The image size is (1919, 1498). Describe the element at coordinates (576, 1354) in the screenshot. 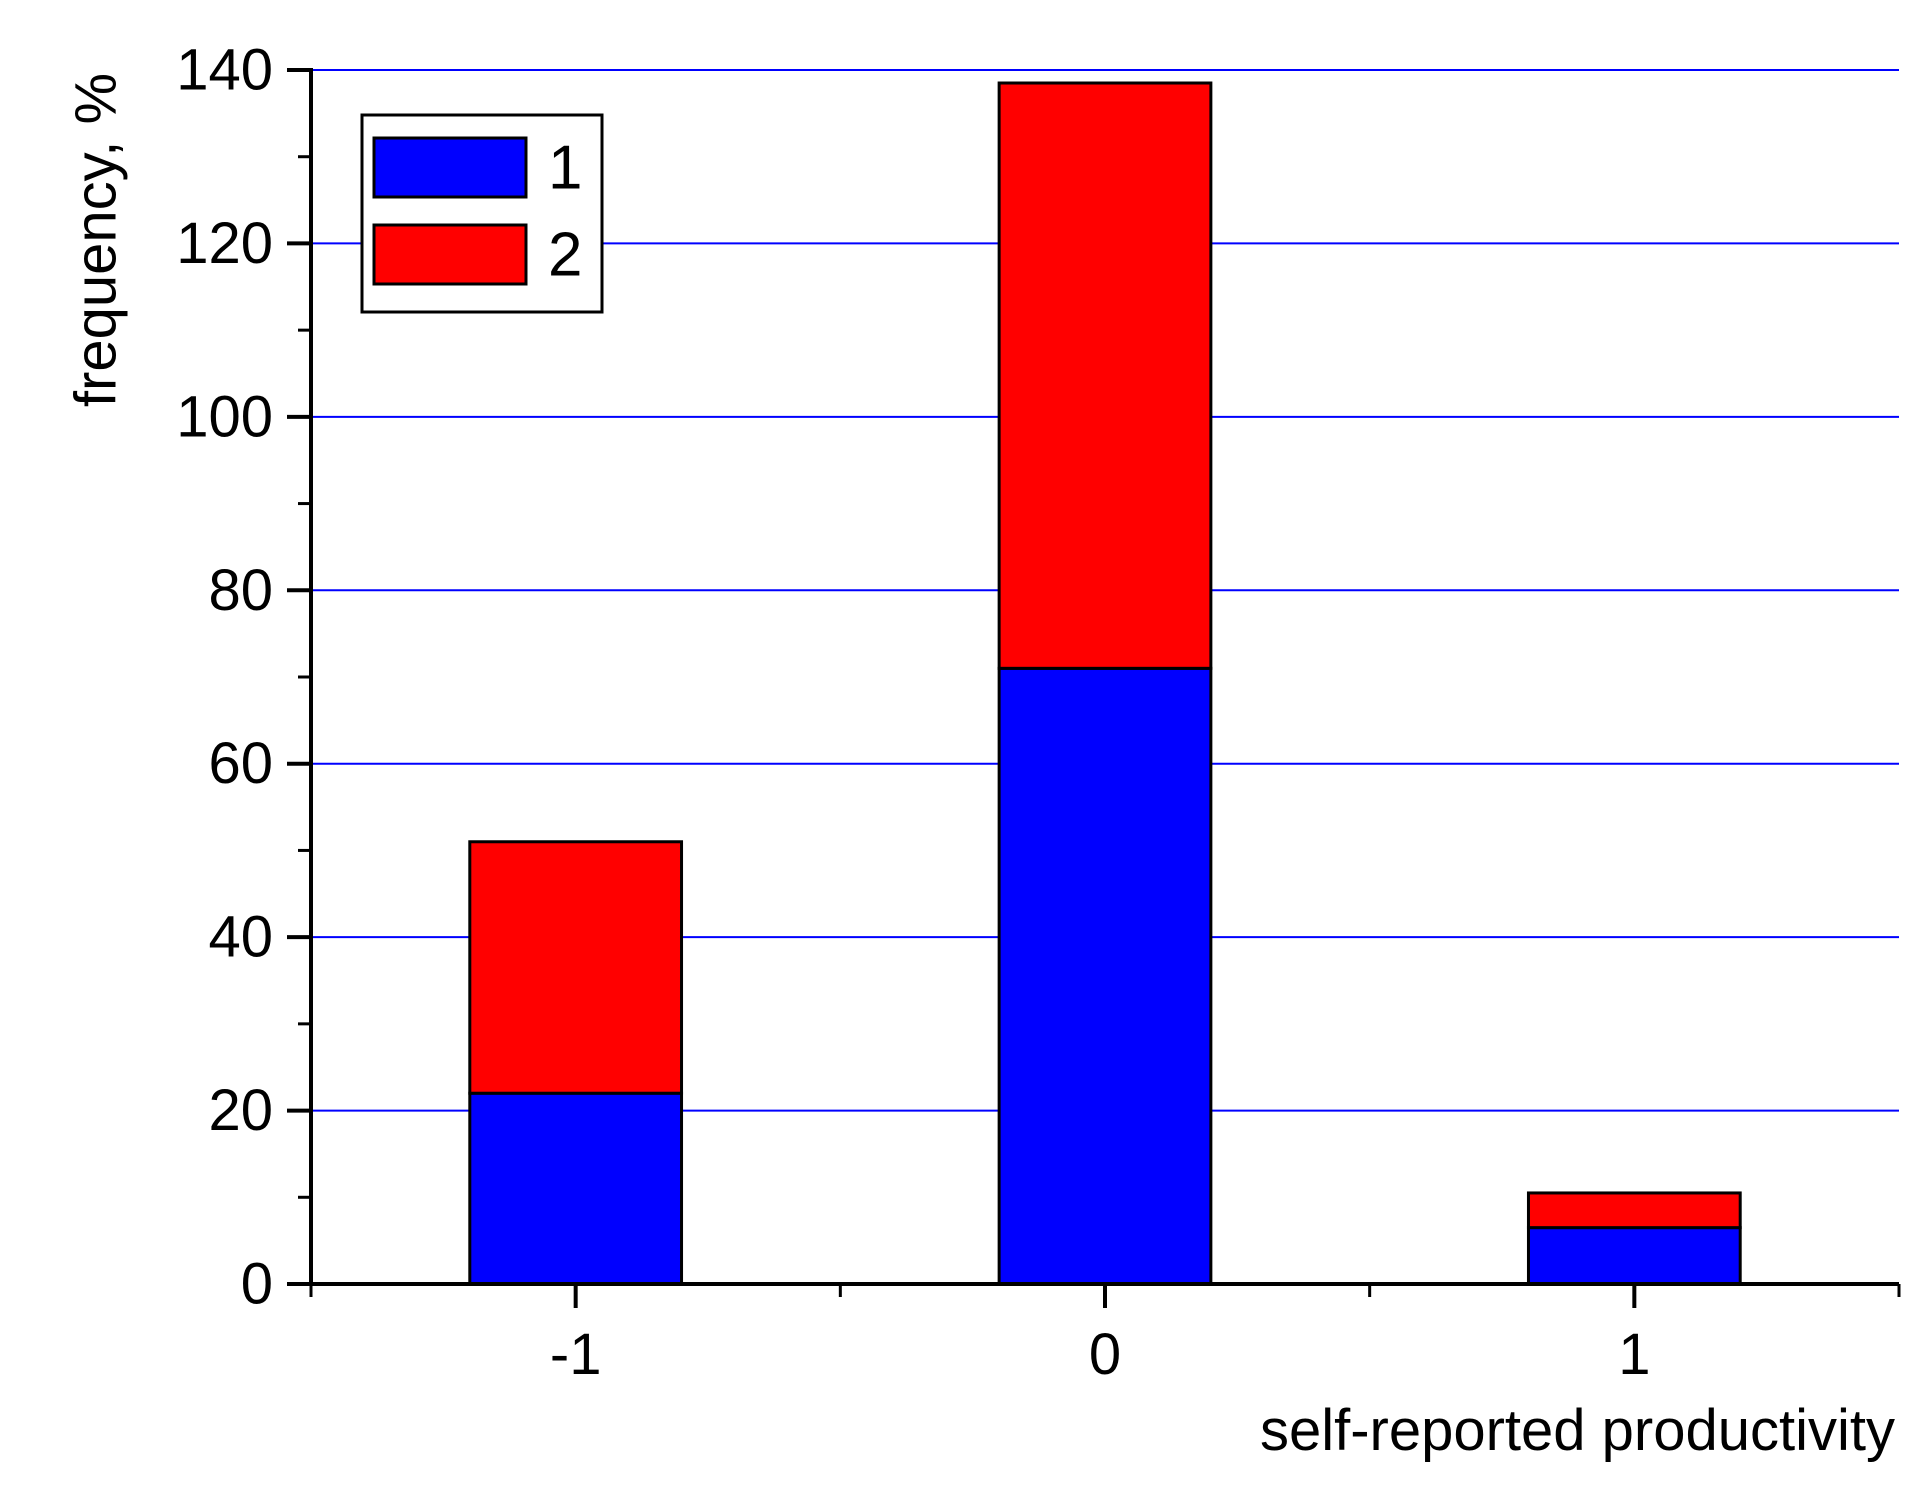

I see `x-tick-label: -1` at that location.